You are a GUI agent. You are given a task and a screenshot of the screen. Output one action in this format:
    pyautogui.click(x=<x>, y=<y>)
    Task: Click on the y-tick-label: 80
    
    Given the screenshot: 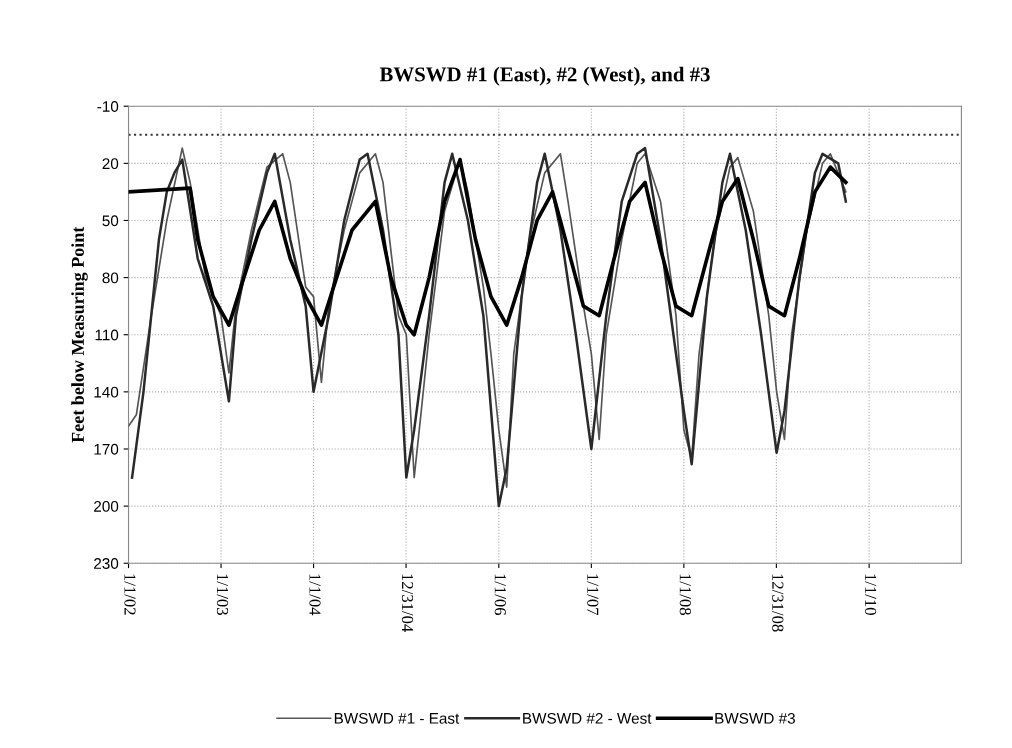 What is the action you would take?
    pyautogui.click(x=110, y=278)
    